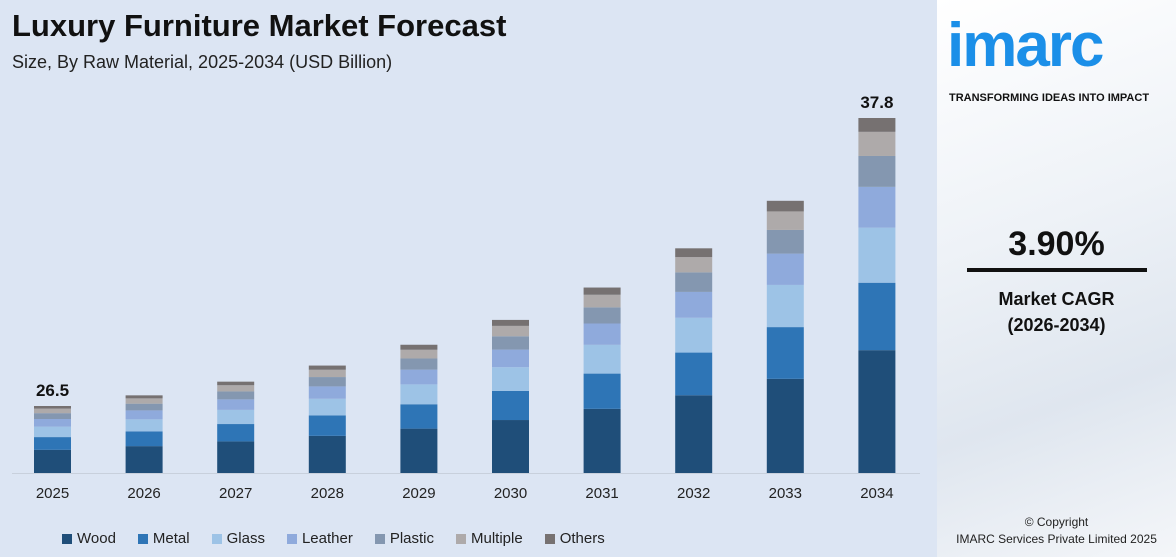  What do you see at coordinates (412, 538) in the screenshot?
I see `legend-label: Plastic` at bounding box center [412, 538].